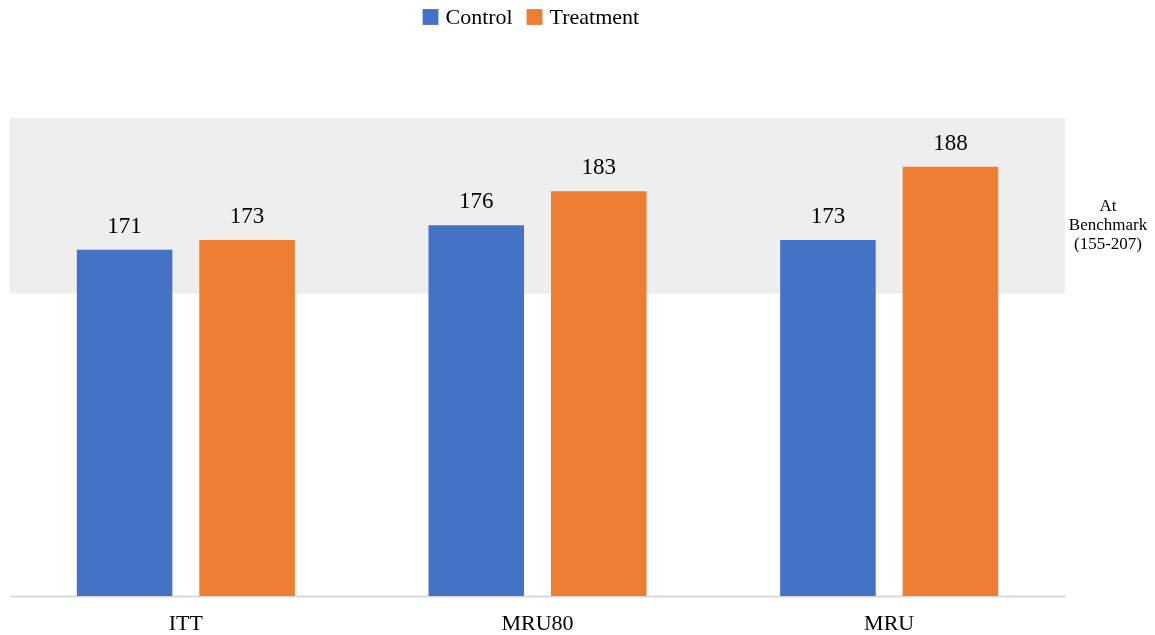 Image resolution: width=1155 pixels, height=635 pixels. Describe the element at coordinates (598, 167) in the screenshot. I see `data-label: 183` at that location.